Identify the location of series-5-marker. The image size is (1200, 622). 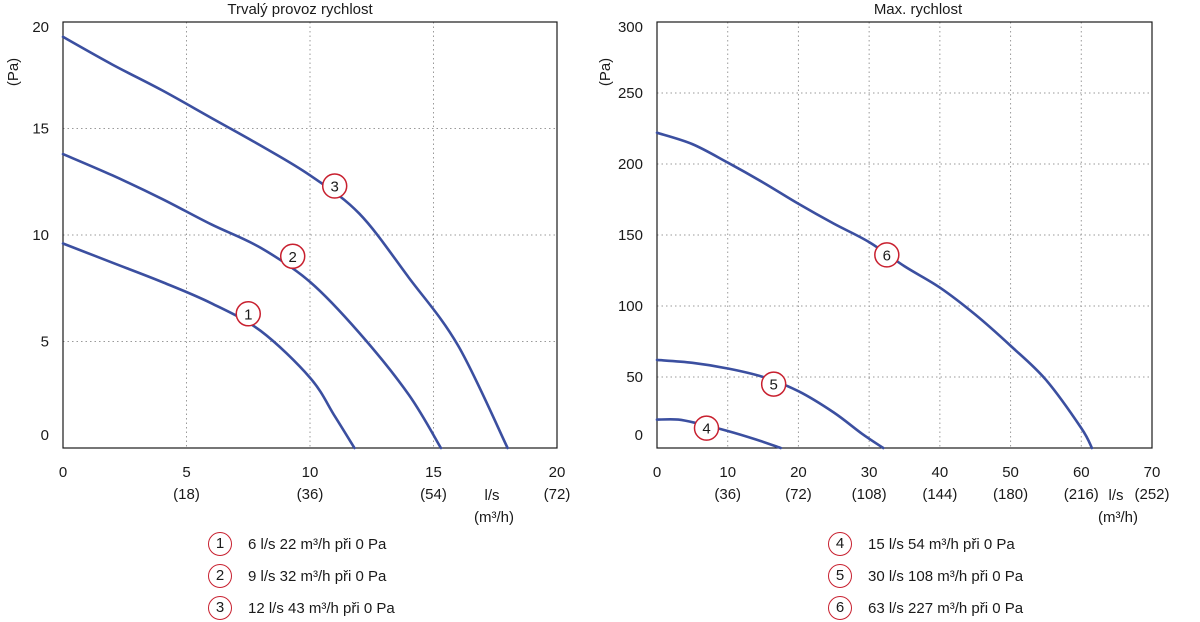
(773, 384).